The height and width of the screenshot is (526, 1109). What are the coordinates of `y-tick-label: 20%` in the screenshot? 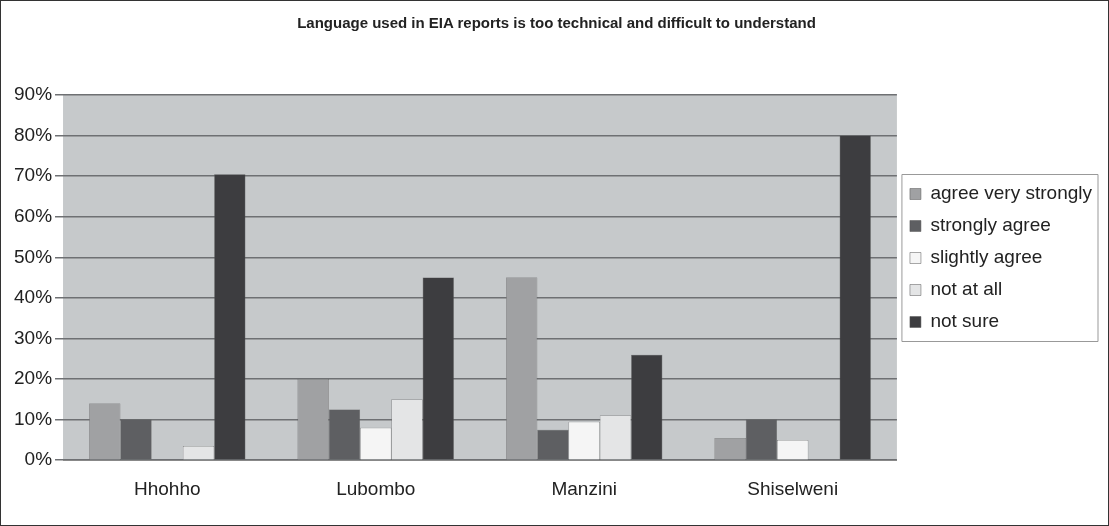 It's located at (33, 378).